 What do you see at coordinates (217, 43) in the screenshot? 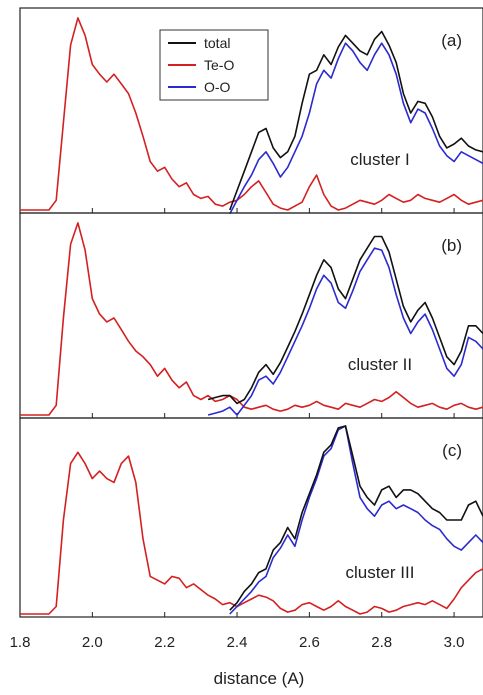
I see `legend-label: total` at bounding box center [217, 43].